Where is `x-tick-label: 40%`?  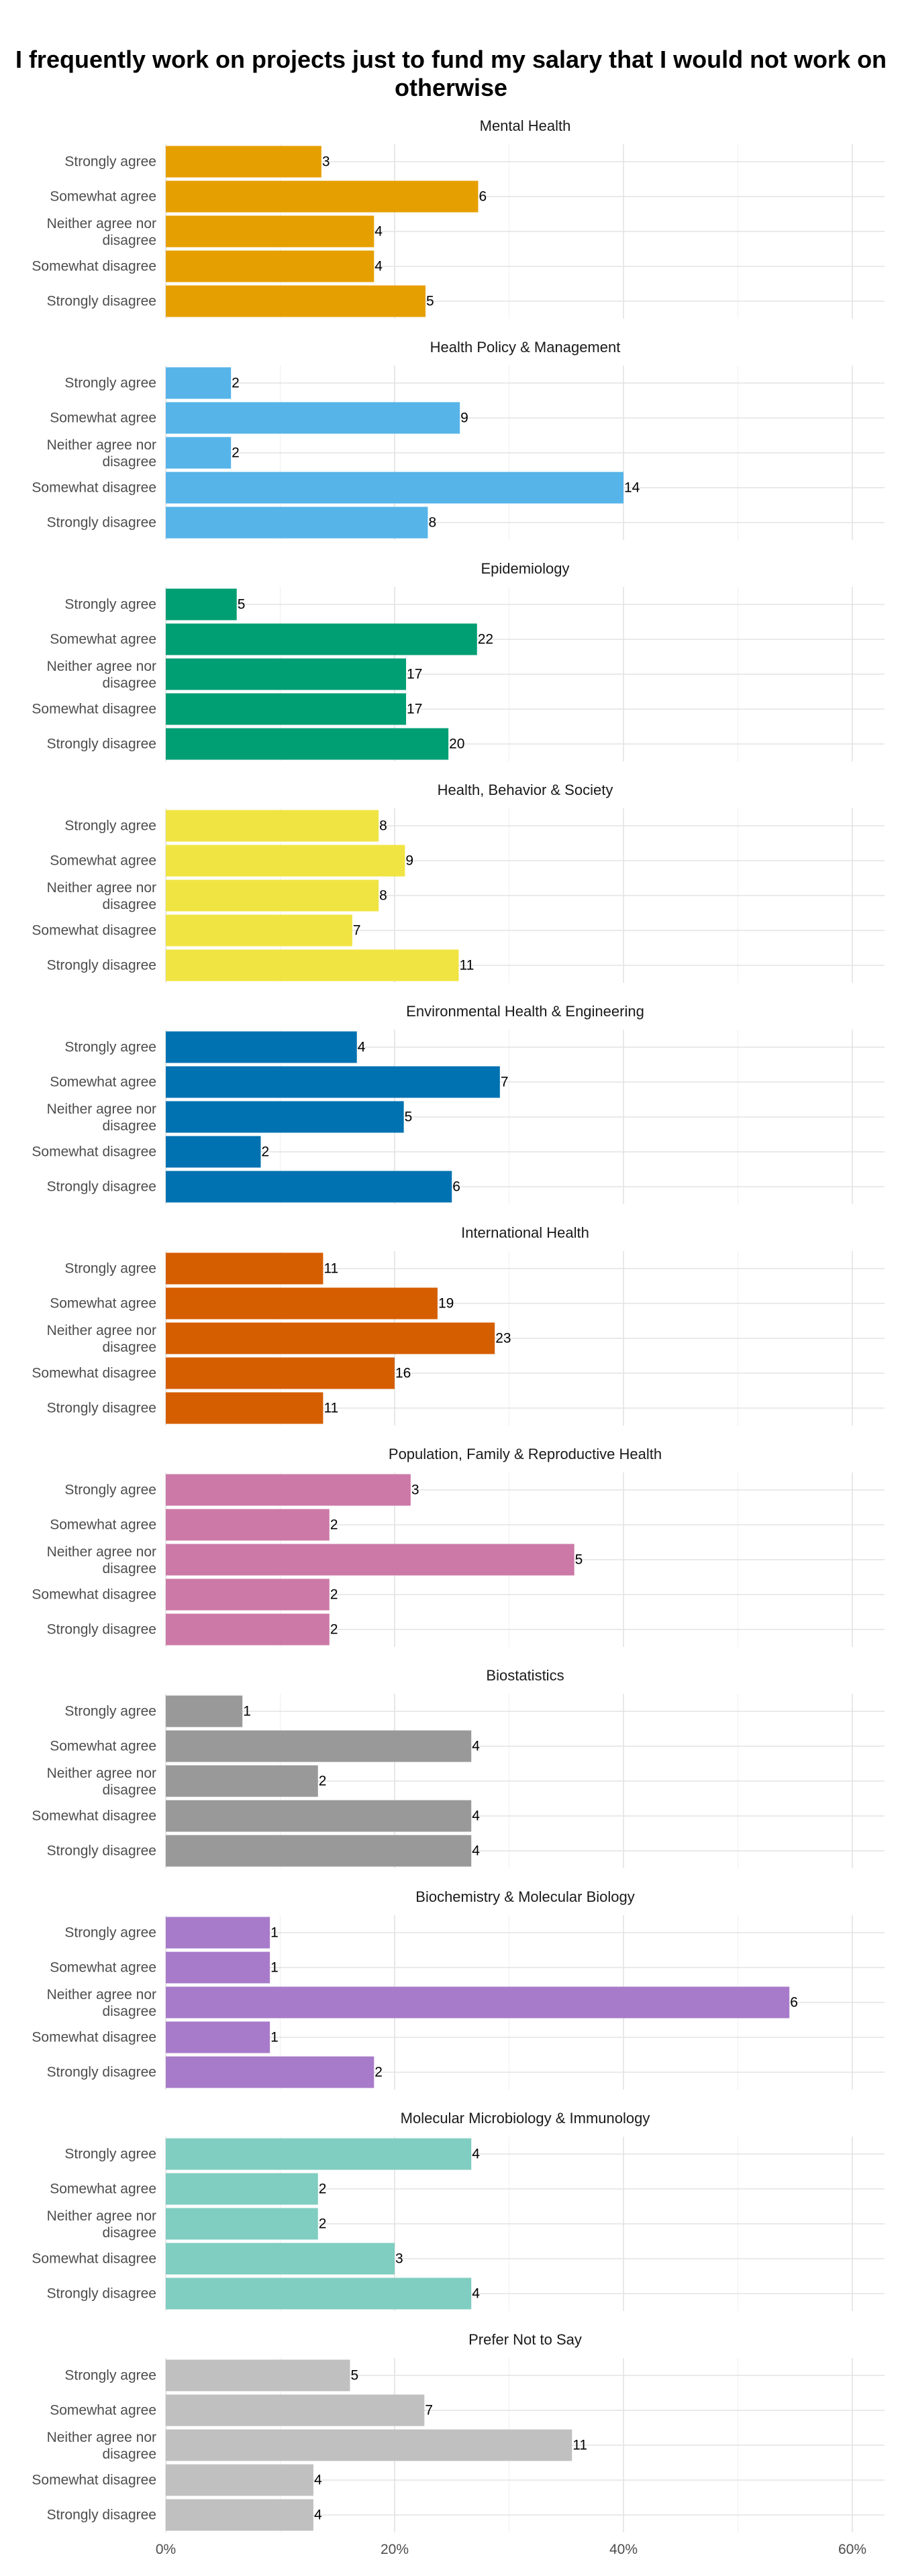 x-tick-label: 40% is located at coordinates (623, 2549).